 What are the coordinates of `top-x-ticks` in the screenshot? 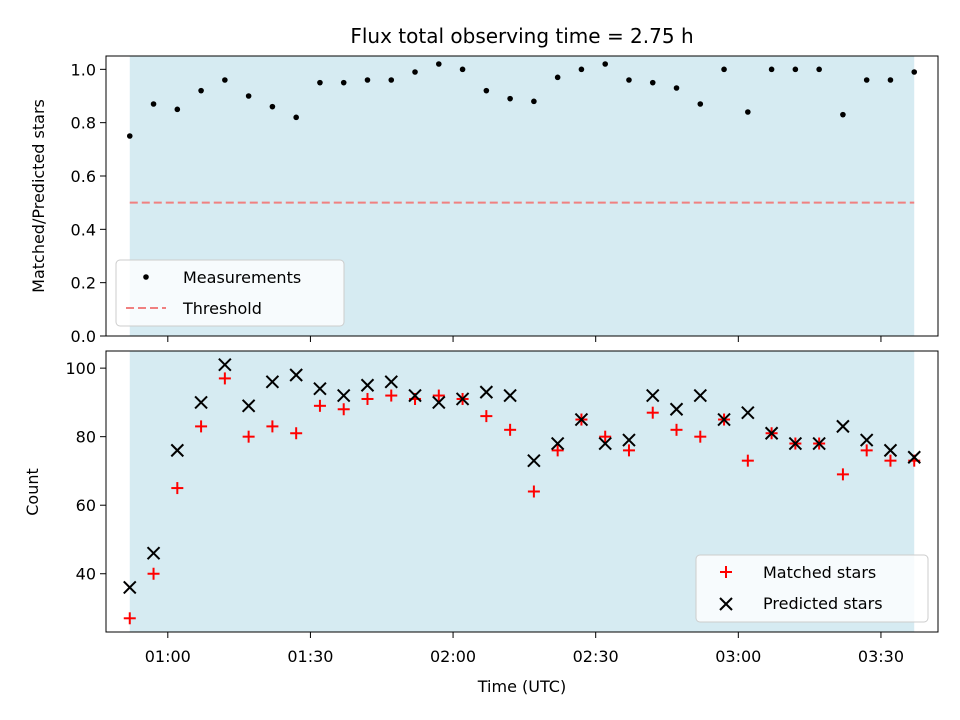 It's located at (524, 339).